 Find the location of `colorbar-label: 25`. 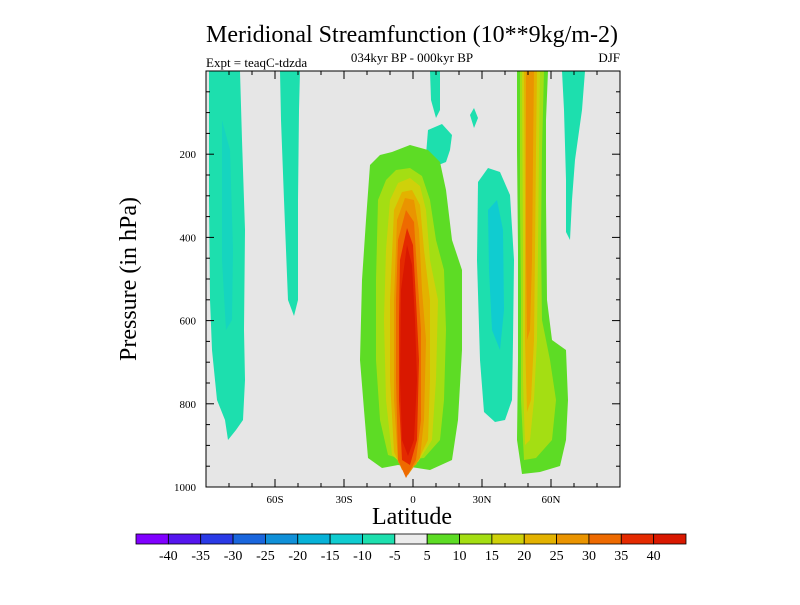

colorbar-label: 25 is located at coordinates (557, 556).